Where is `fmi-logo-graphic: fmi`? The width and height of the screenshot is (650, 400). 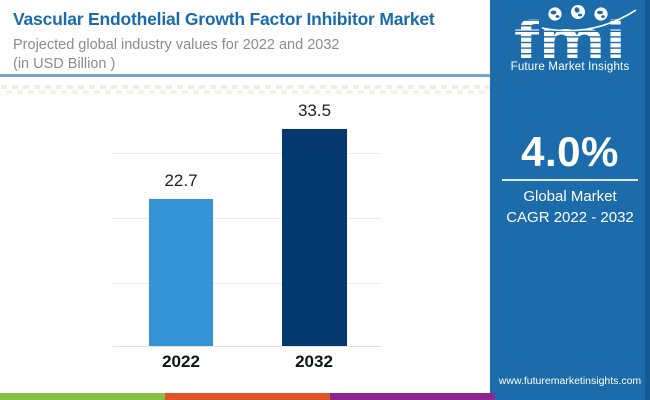 fmi-logo-graphic: fmi is located at coordinates (575, 37).